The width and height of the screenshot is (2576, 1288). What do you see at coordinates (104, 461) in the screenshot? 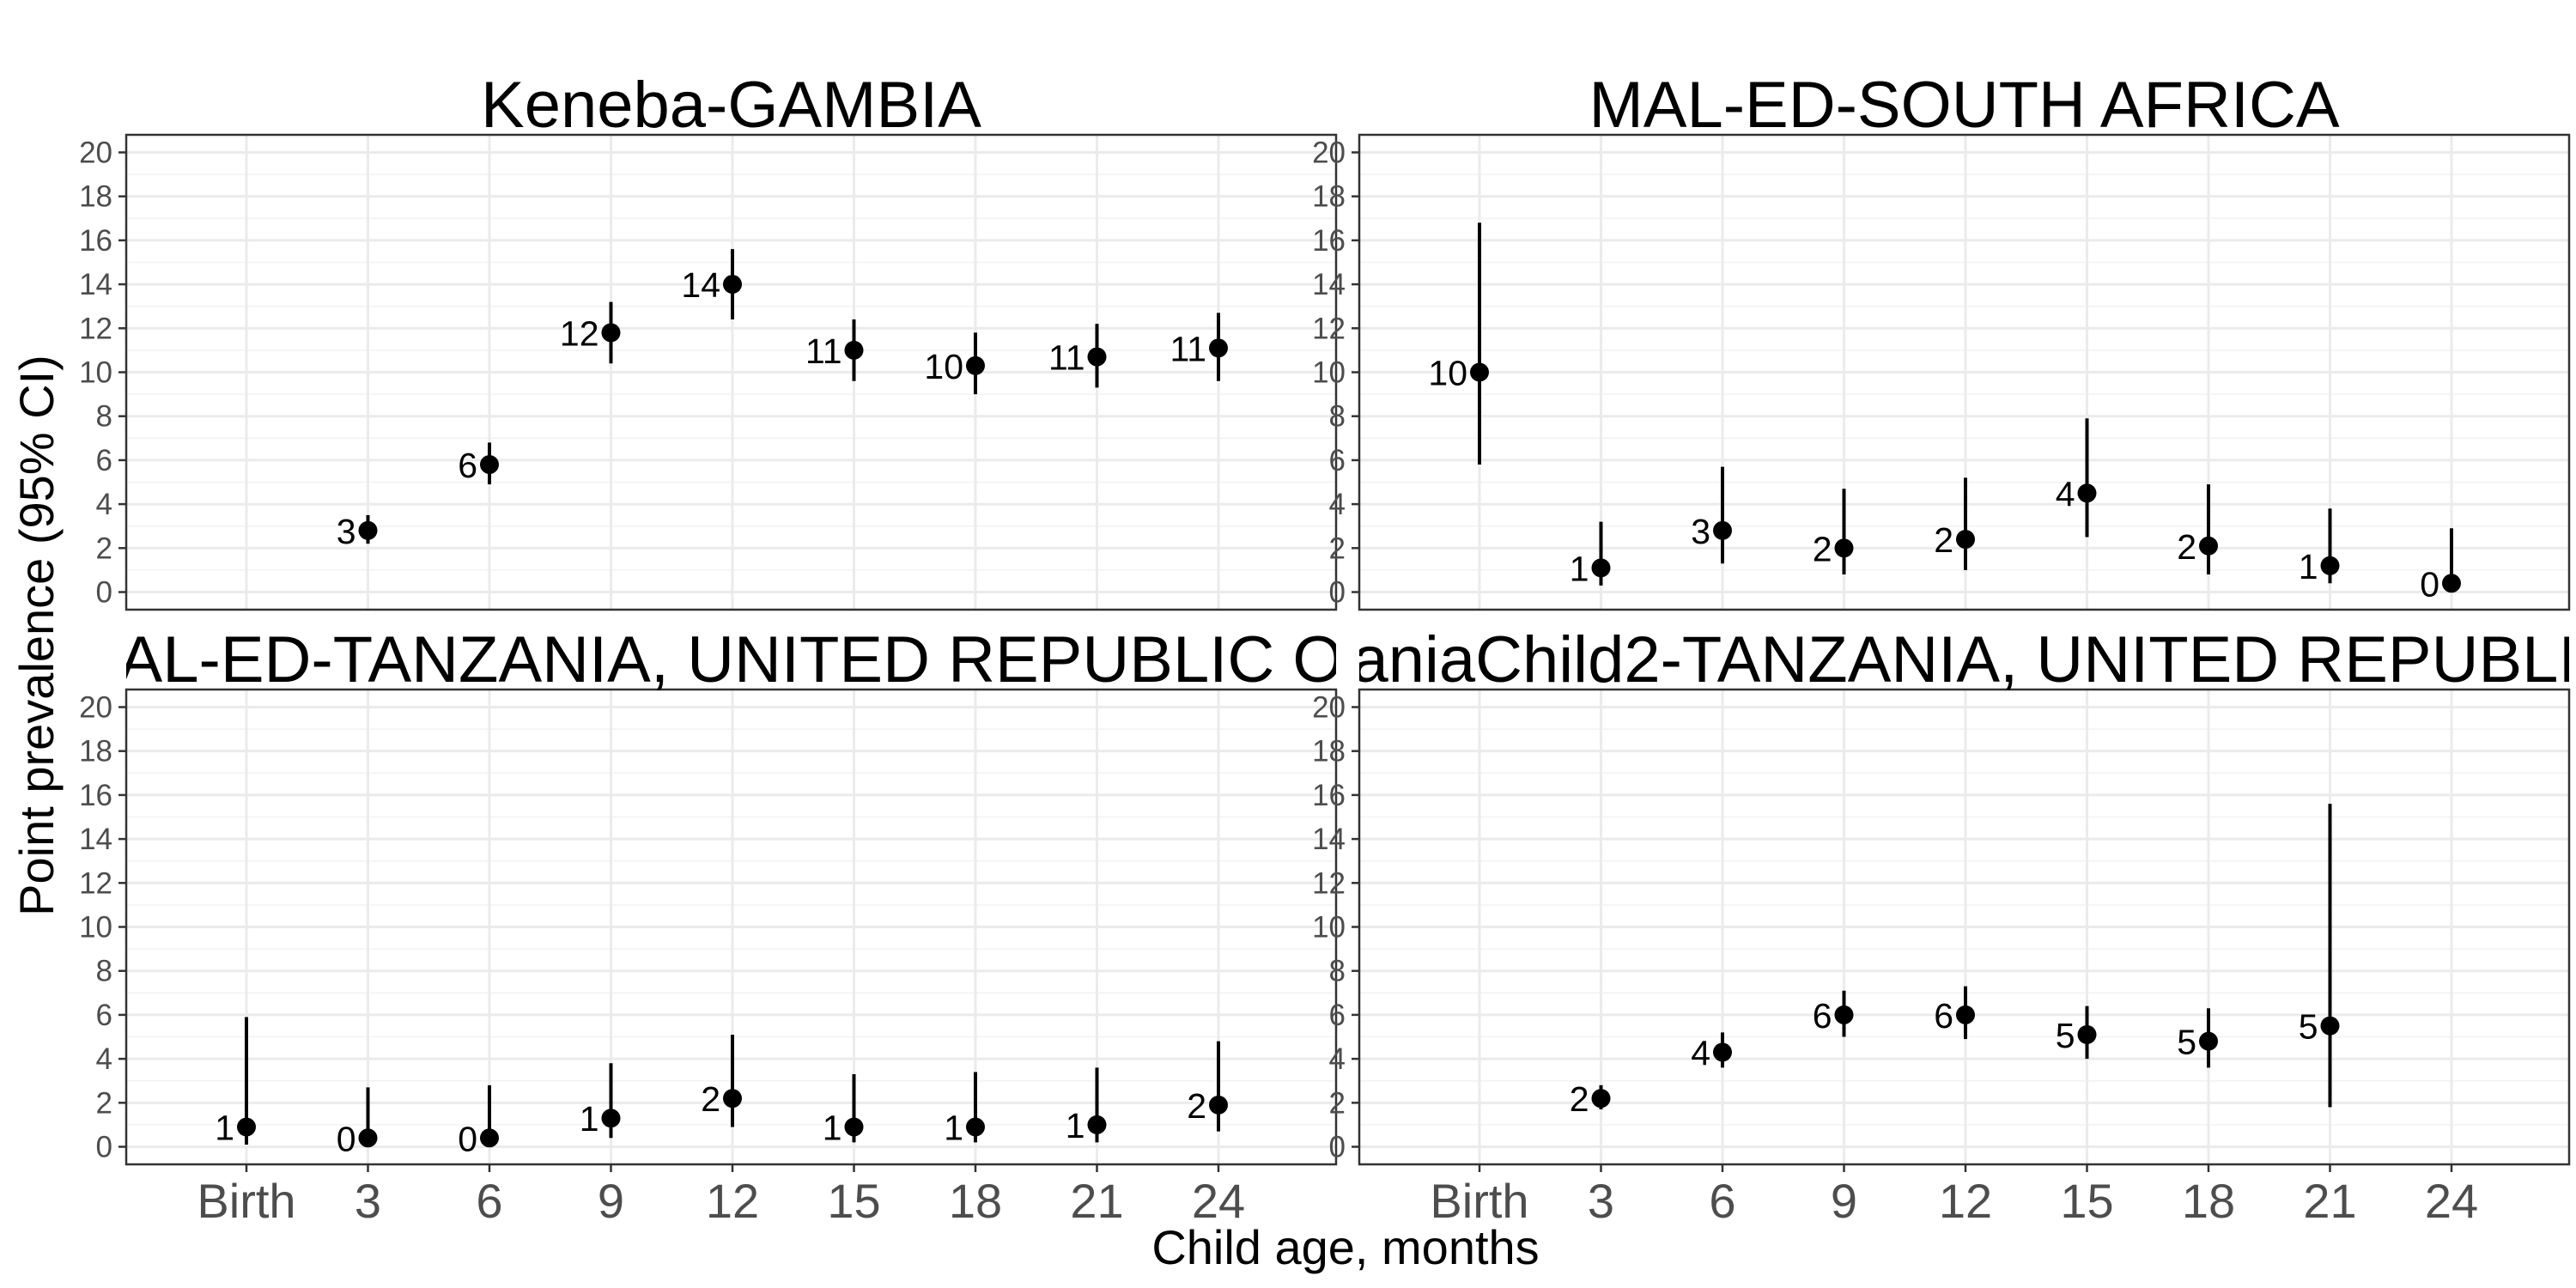
I see `y-tick-label: 6` at bounding box center [104, 461].